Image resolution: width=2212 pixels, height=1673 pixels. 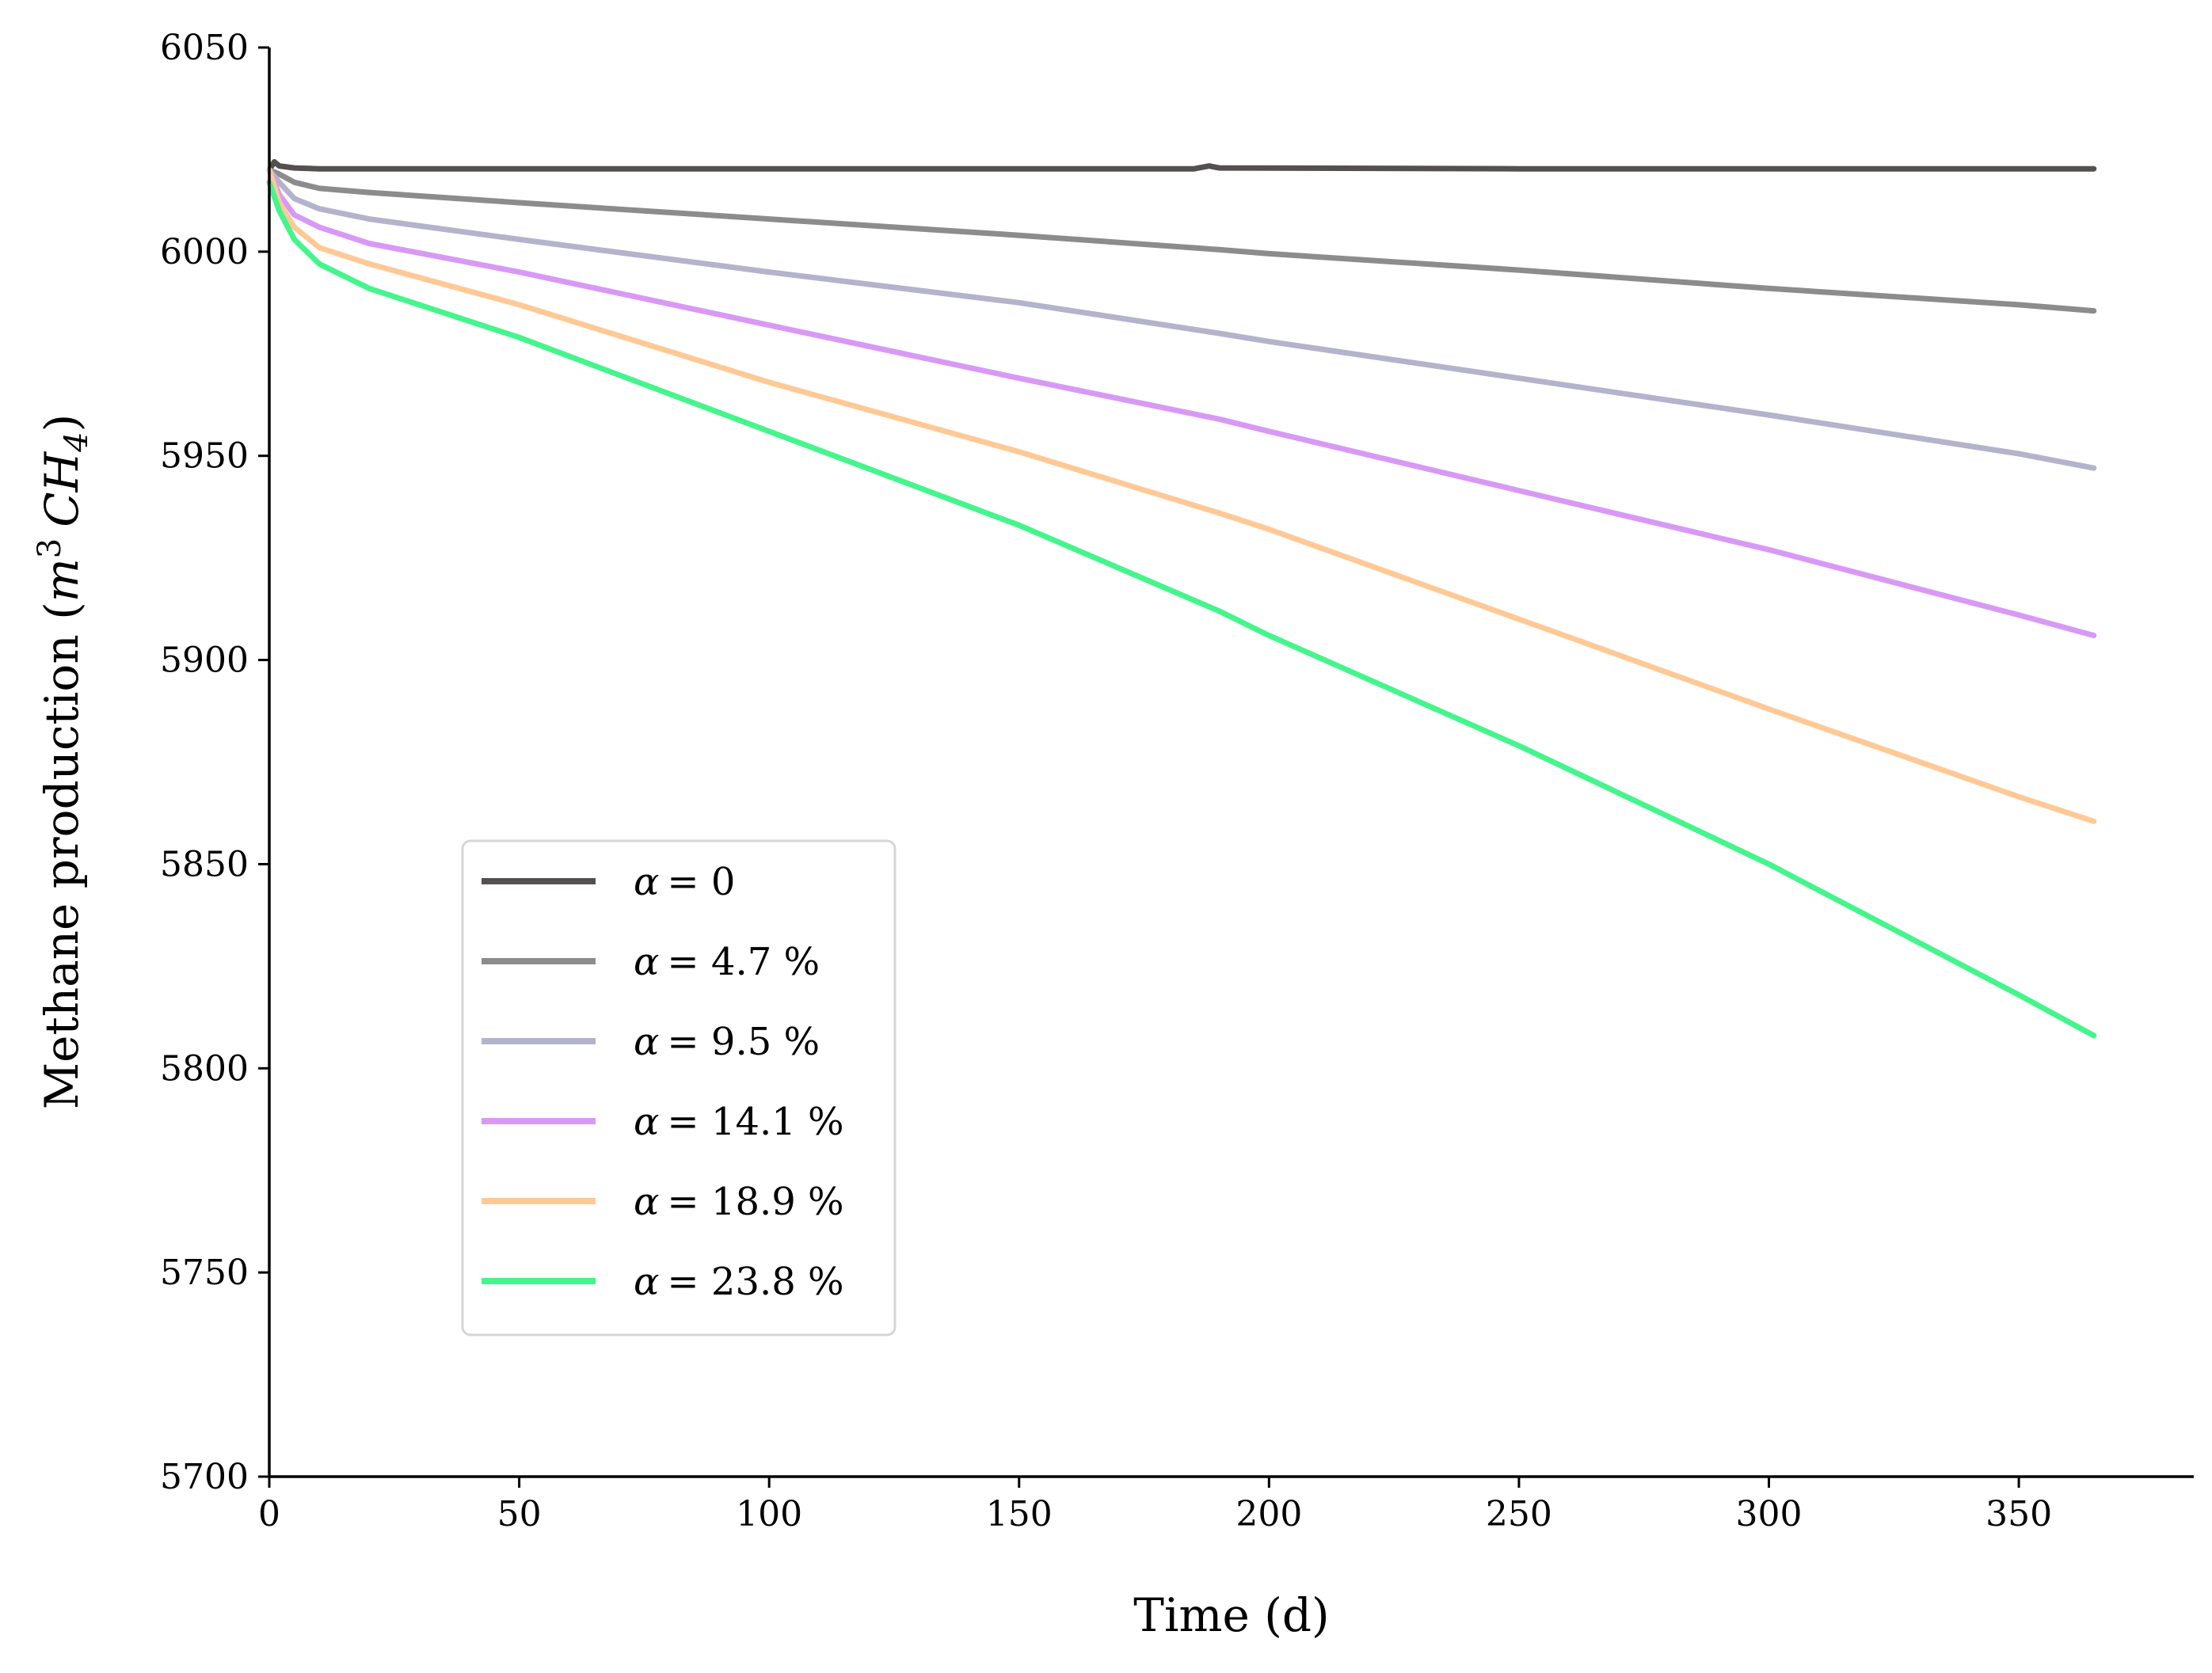 I want to click on legend-label: α = 23.8 %, so click(x=739, y=1282).